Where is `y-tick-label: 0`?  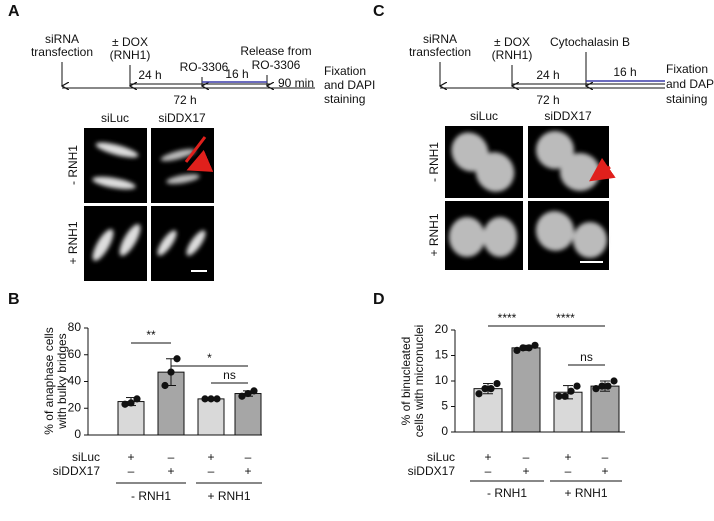 y-tick-label: 0 is located at coordinates (77, 434).